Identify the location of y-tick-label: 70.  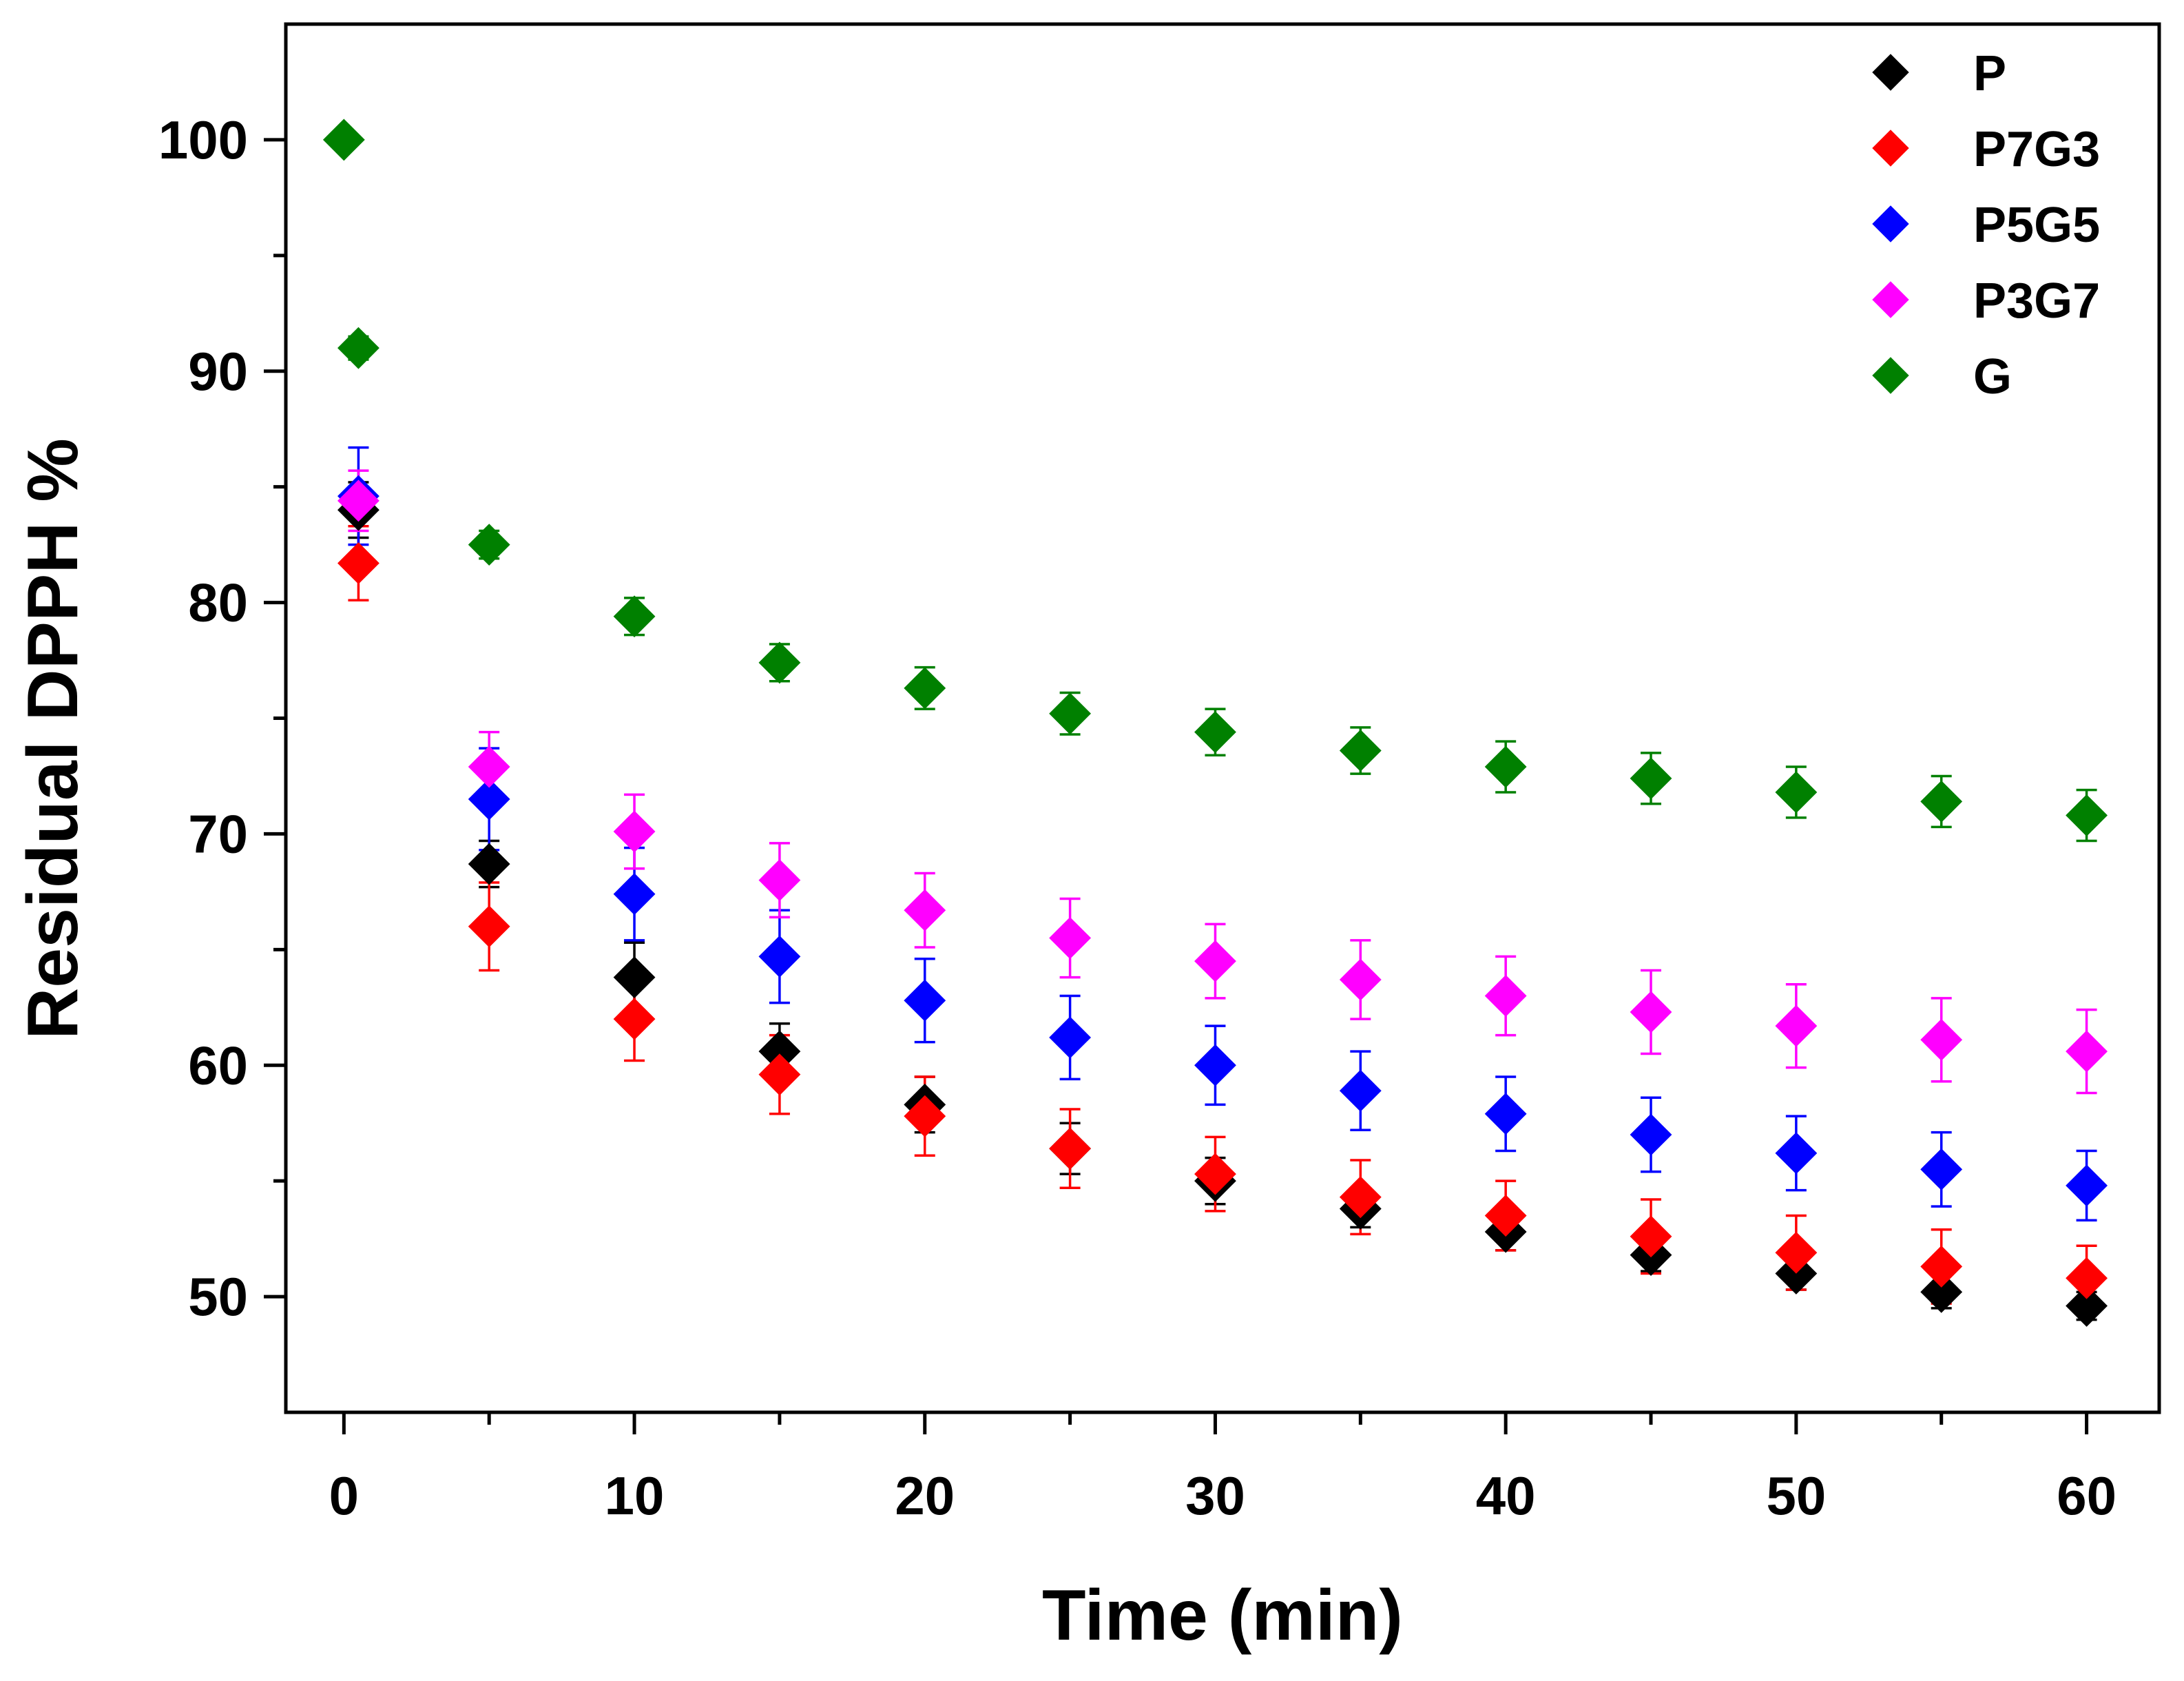
(218, 833).